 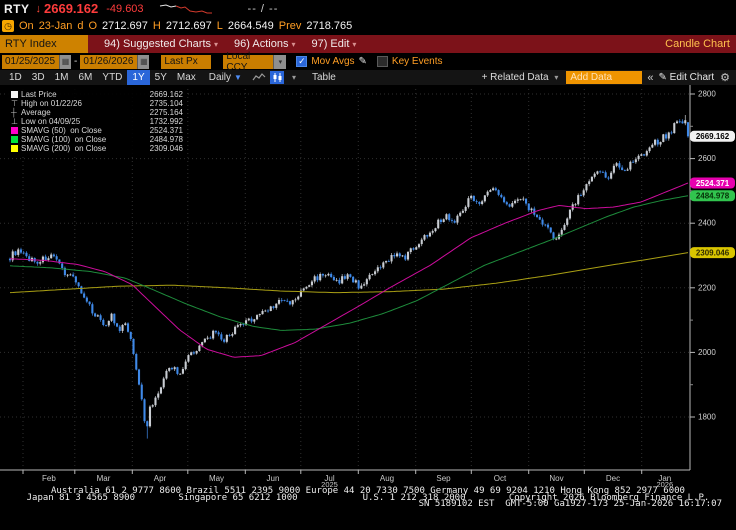 What do you see at coordinates (650, 77) in the screenshot?
I see `collapse-icon: «` at bounding box center [650, 77].